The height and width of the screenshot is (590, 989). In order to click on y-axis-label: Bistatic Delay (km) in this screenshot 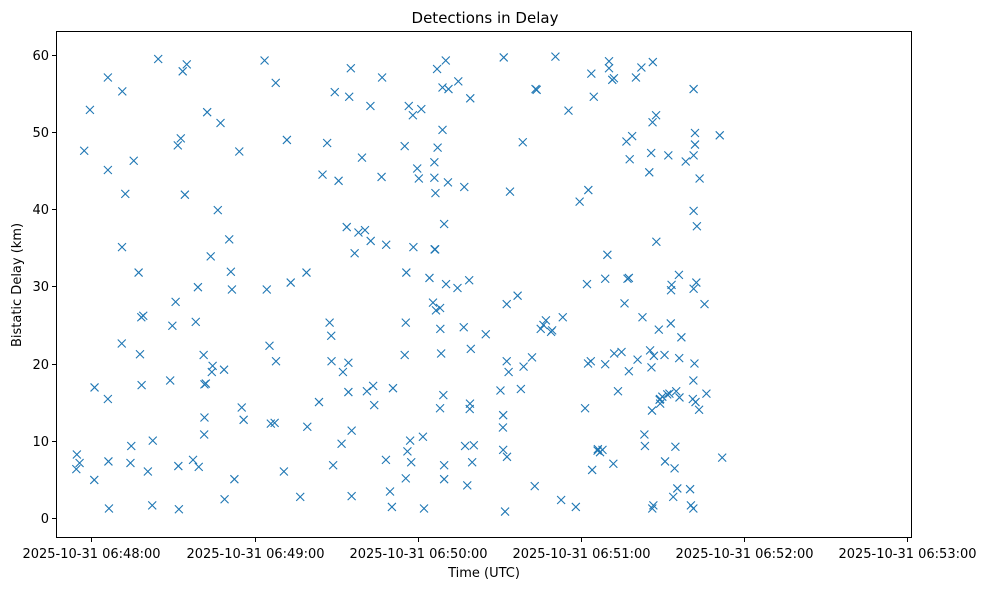, I will do `click(17, 285)`.